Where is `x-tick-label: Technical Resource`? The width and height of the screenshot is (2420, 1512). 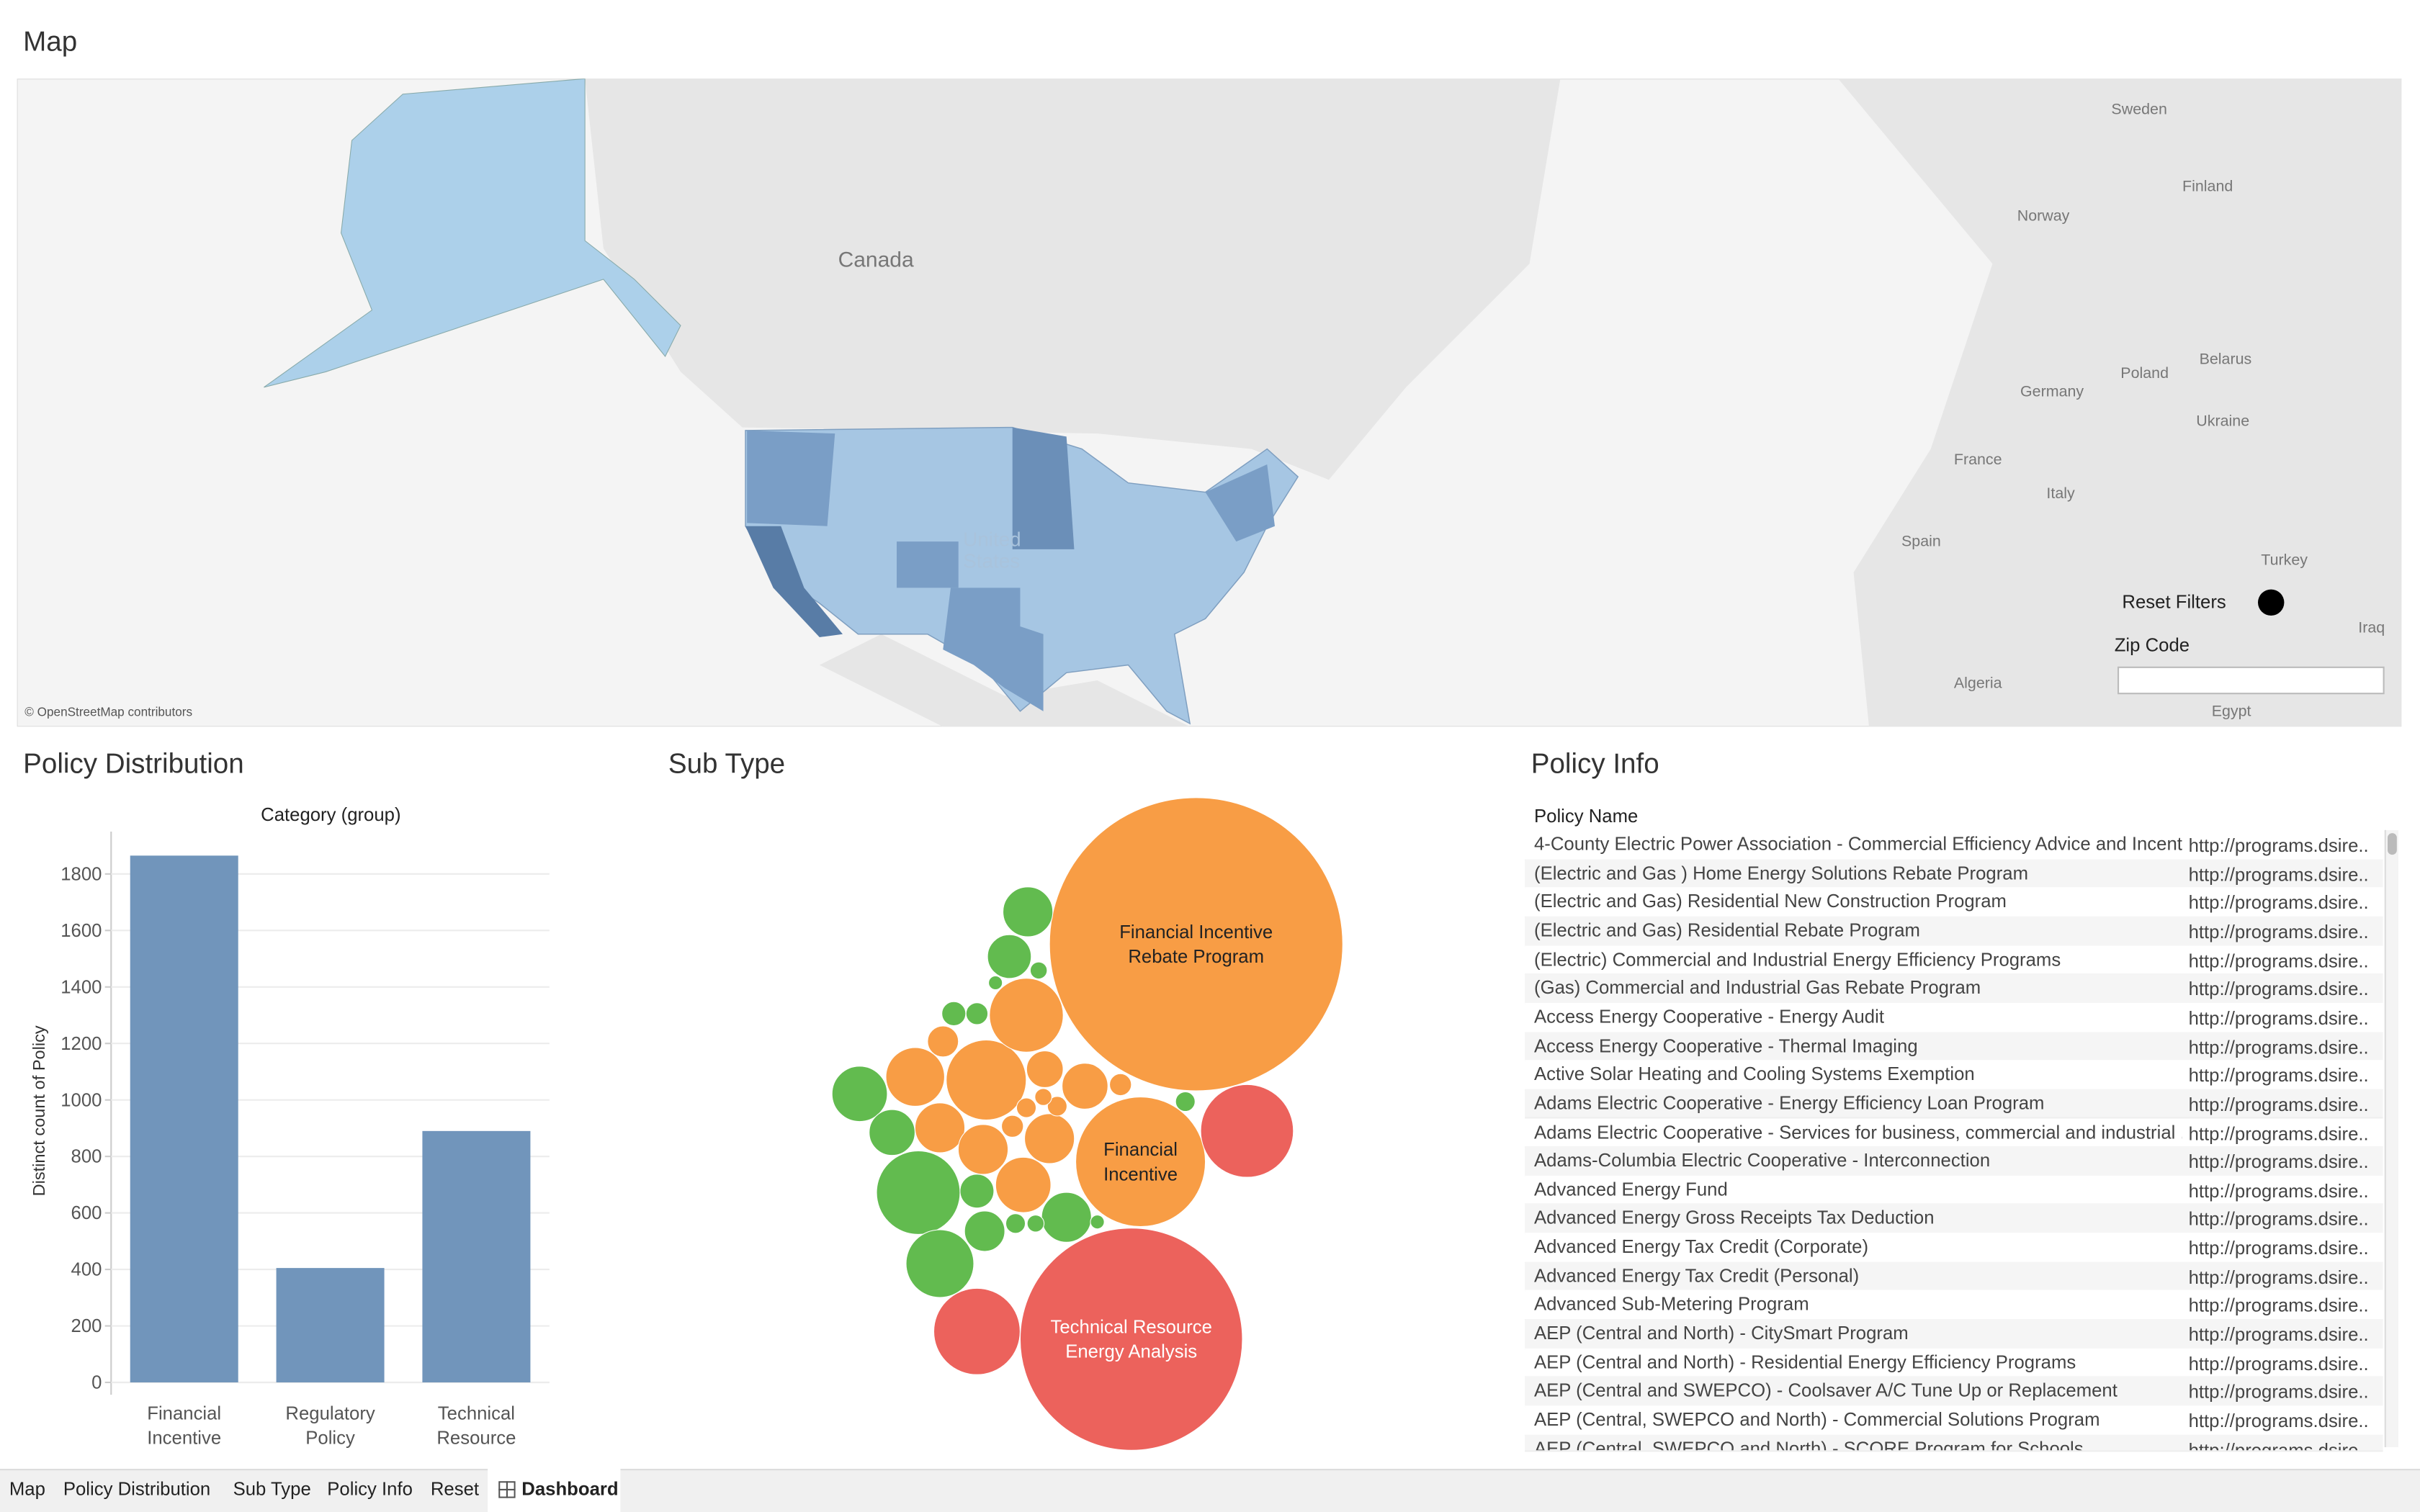 x-tick-label: Technical Resource is located at coordinates (476, 1425).